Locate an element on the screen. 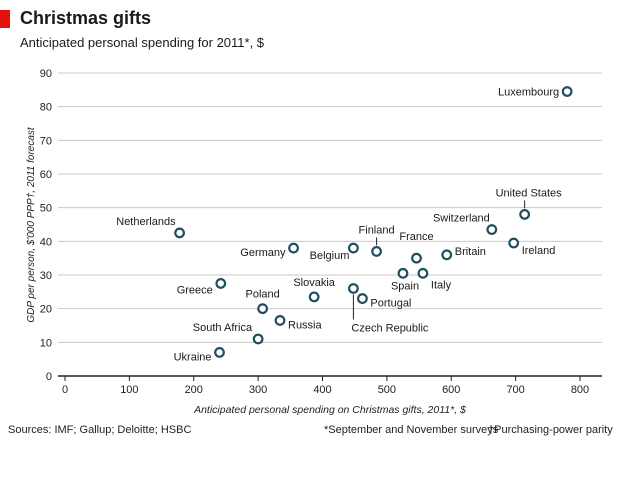 The image size is (625, 481). point-label: Belgium is located at coordinates (330, 256).